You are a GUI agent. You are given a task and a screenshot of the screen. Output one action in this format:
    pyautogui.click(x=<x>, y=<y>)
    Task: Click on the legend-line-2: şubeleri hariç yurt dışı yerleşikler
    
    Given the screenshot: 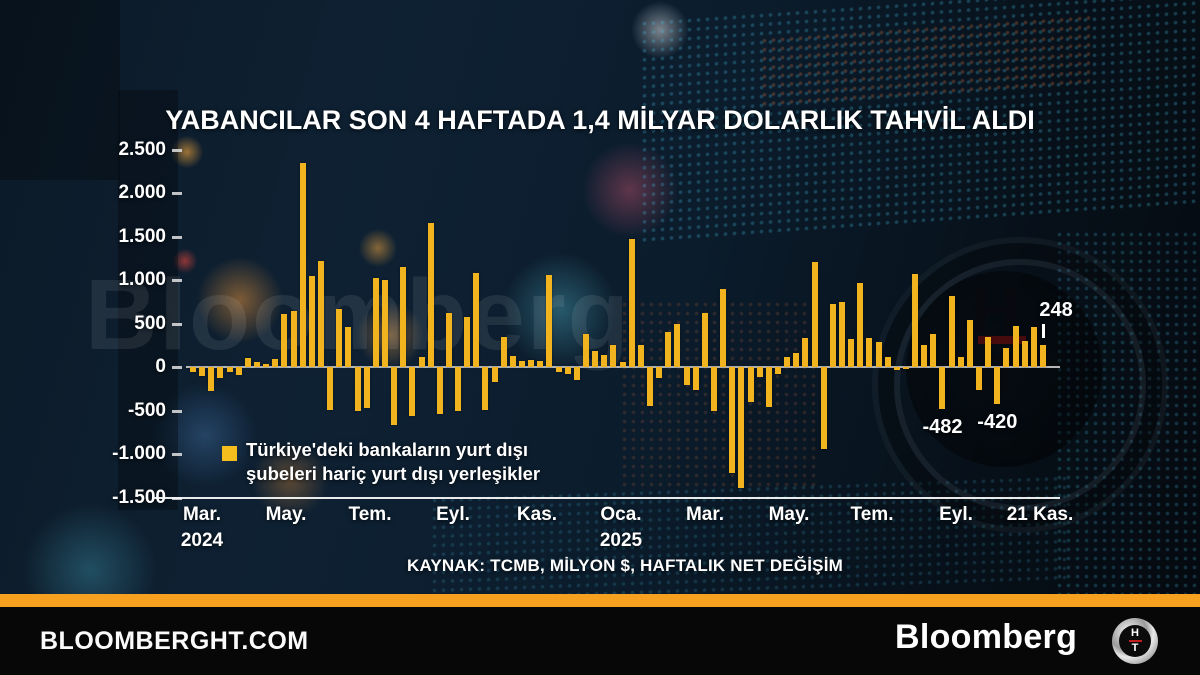 What is the action you would take?
    pyautogui.click(x=393, y=473)
    